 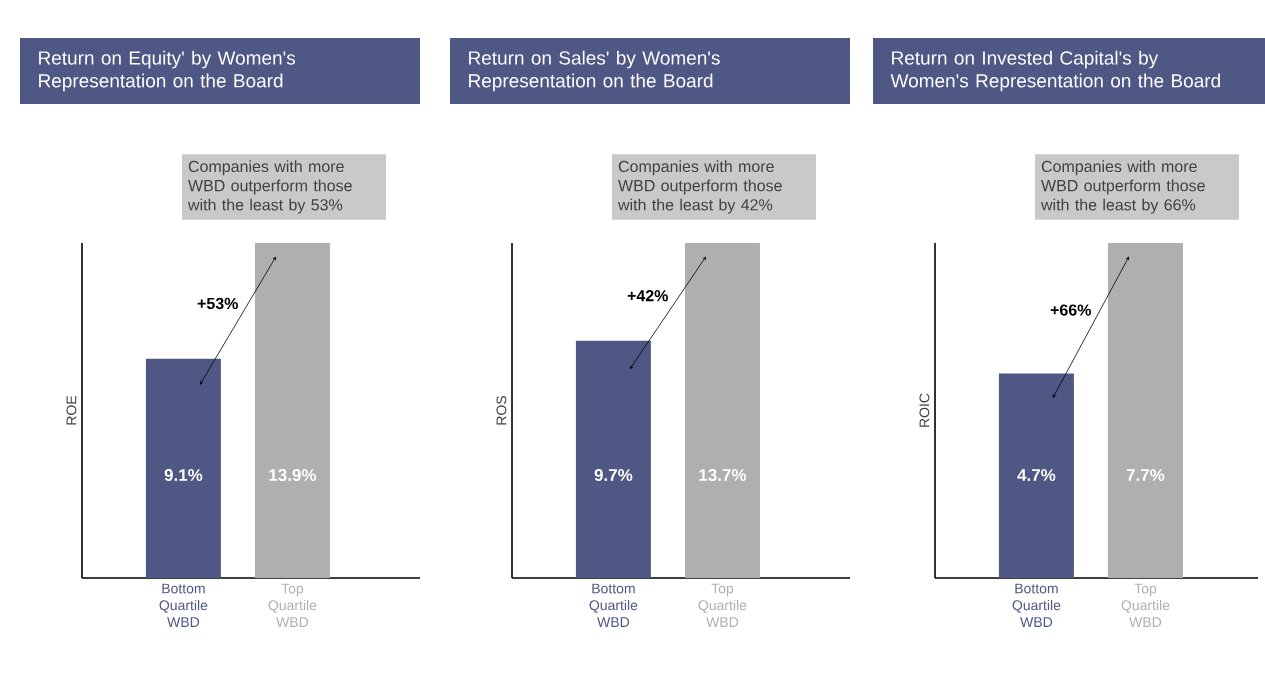 What do you see at coordinates (1036, 475) in the screenshot?
I see `data-label: 4.7%` at bounding box center [1036, 475].